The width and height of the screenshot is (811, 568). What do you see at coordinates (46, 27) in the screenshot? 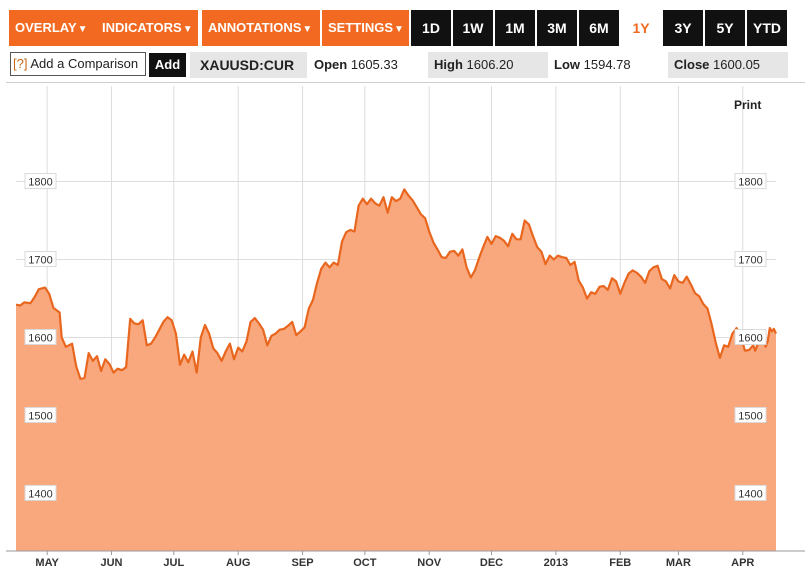
I see `overlay-menu-label: OVERLAY` at bounding box center [46, 27].